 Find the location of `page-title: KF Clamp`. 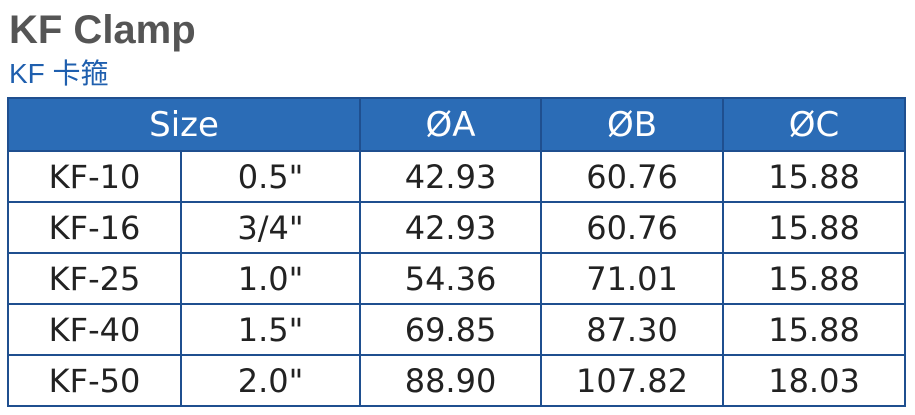

page-title: KF Clamp is located at coordinates (102, 30).